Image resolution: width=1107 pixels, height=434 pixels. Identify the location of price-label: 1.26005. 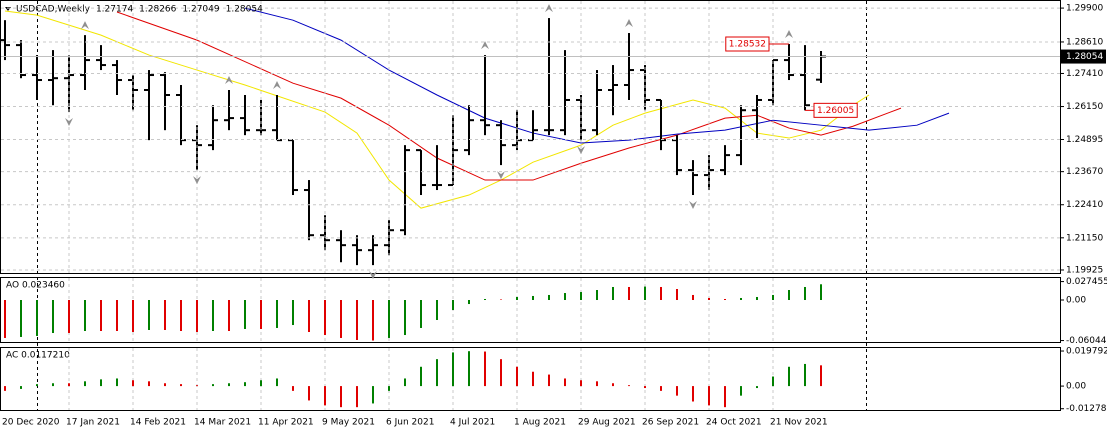
(835, 111).